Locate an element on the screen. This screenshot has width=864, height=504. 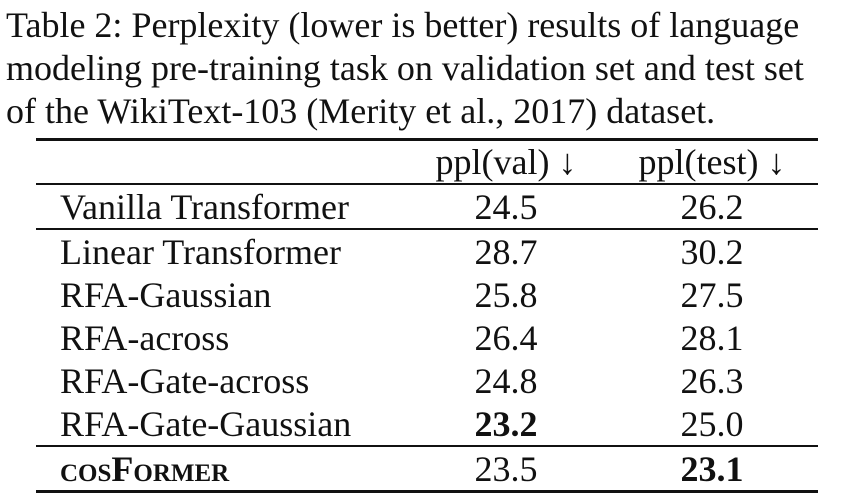
table-row: RFA-Gate-Gaussian 23.2 25.0 is located at coordinates (427, 423).